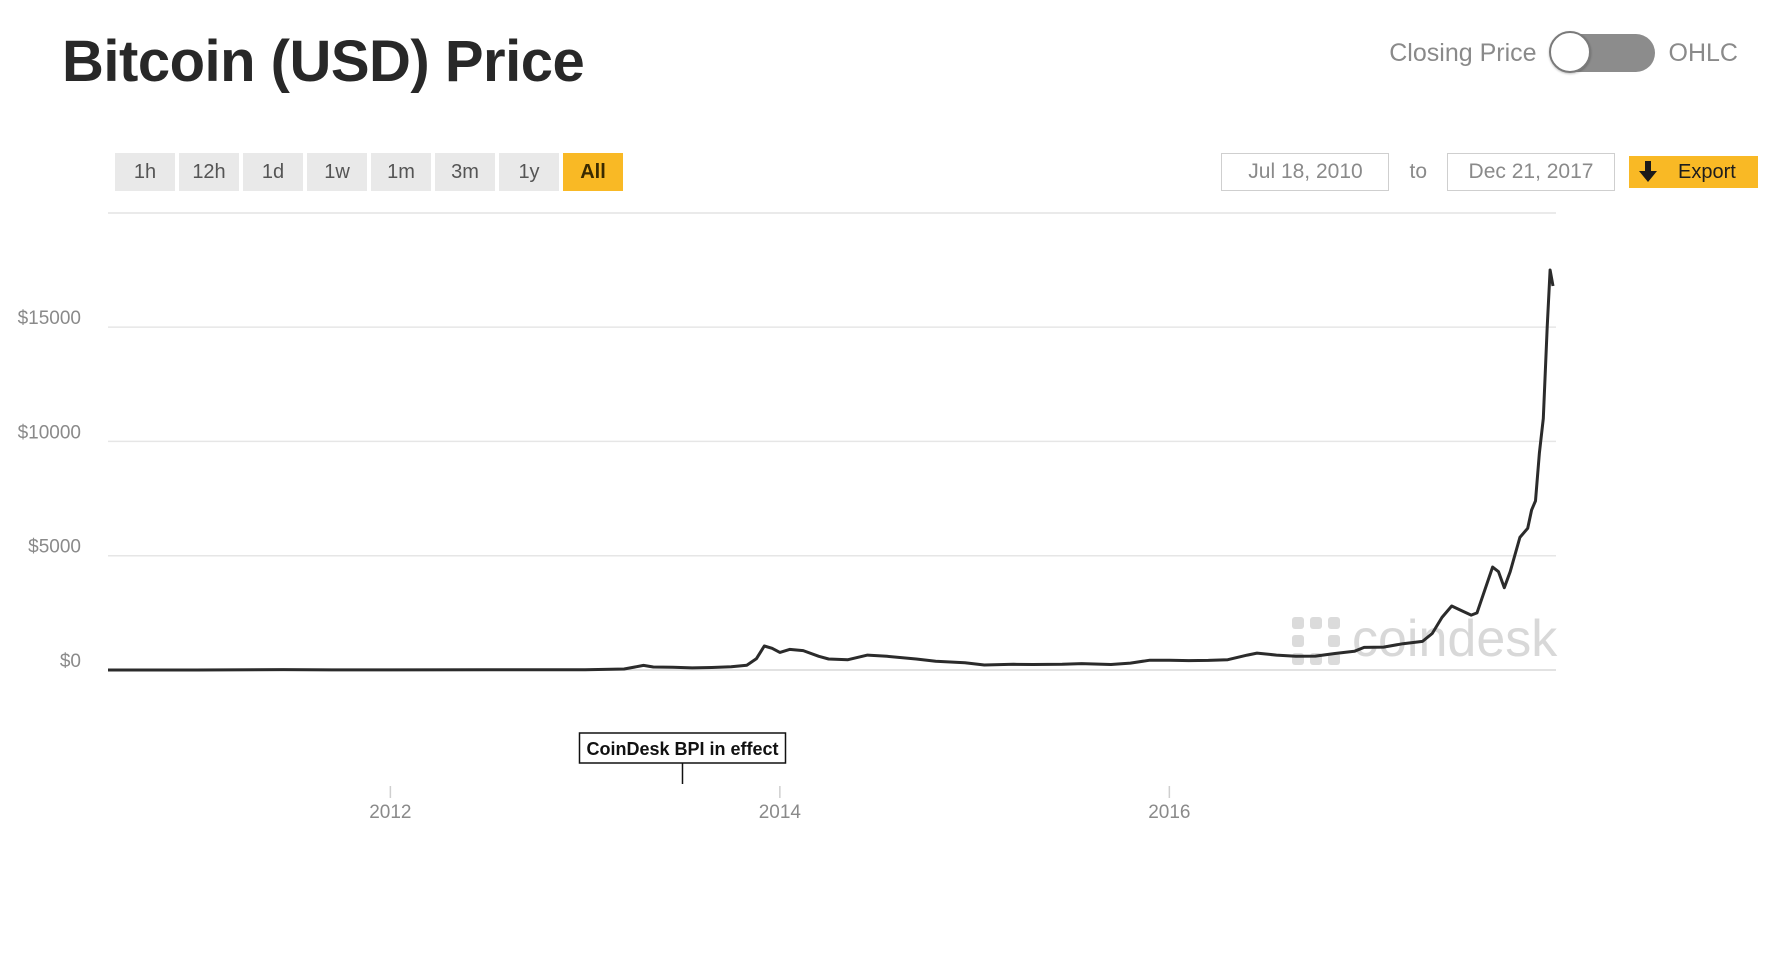 The width and height of the screenshot is (1768, 956). What do you see at coordinates (209, 172) in the screenshot?
I see `range-button-12h: 12h` at bounding box center [209, 172].